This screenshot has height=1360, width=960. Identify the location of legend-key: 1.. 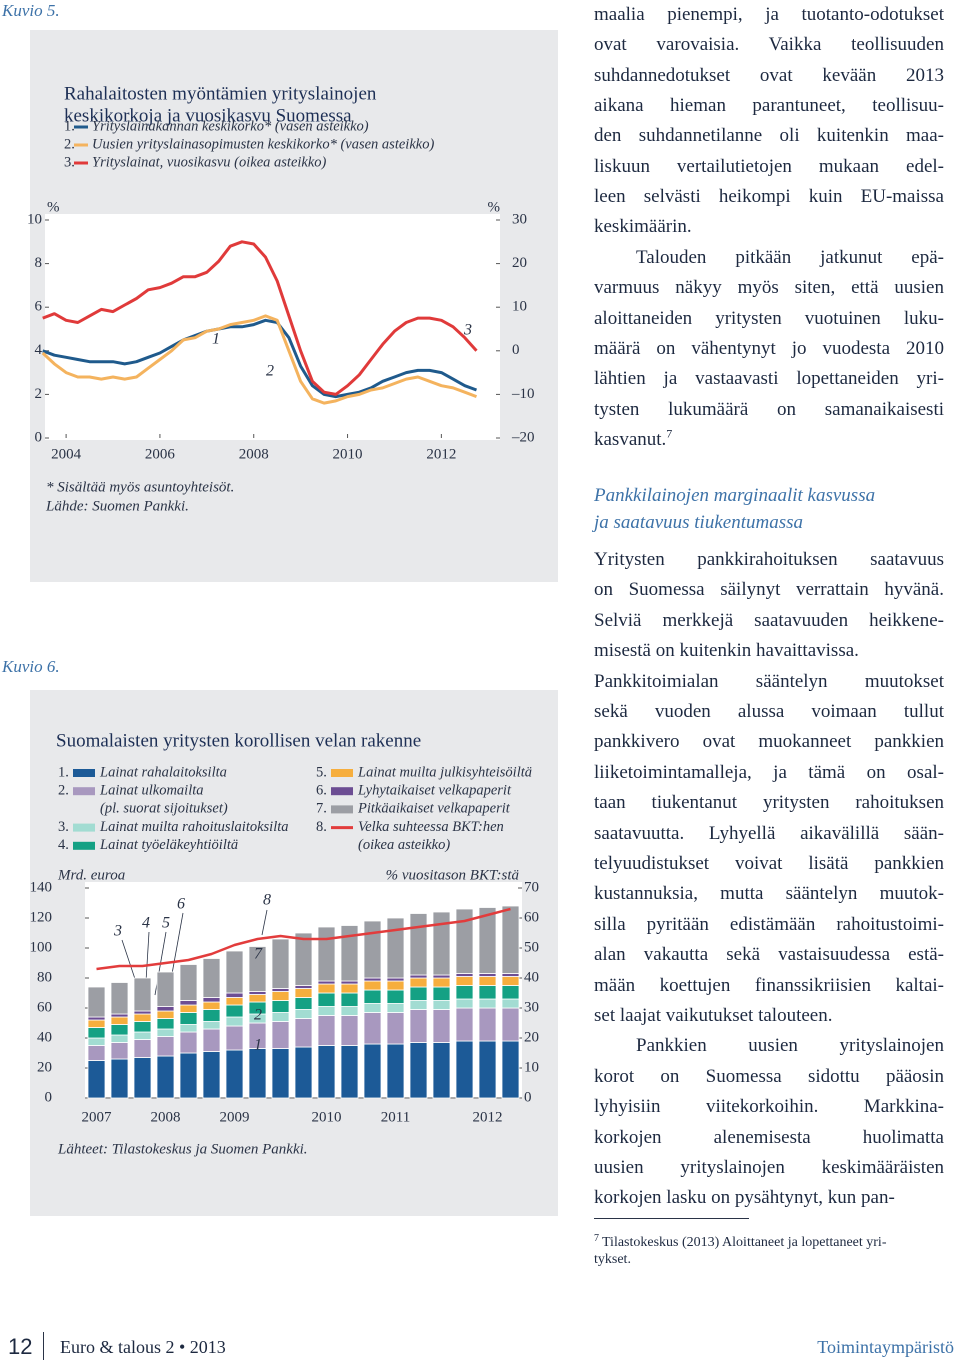
(63, 772).